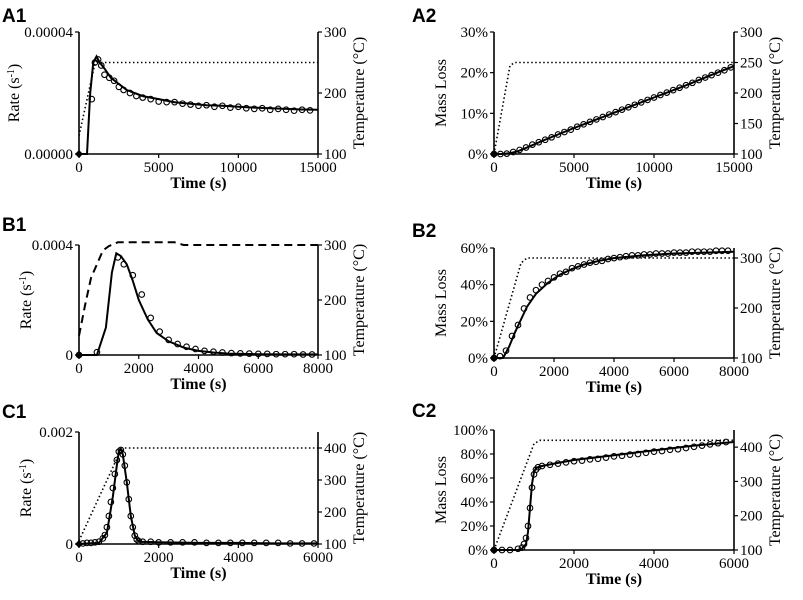 This screenshot has height=600, width=803. I want to click on y2-axis-label: Temperature (°C), so click(775, 490).